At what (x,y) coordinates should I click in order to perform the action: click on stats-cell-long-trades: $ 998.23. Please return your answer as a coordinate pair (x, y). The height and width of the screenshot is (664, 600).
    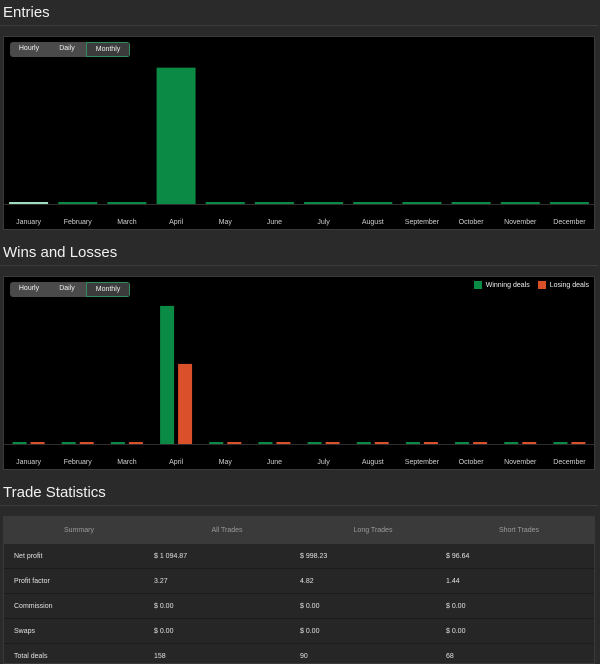
    Looking at the image, I should click on (314, 556).